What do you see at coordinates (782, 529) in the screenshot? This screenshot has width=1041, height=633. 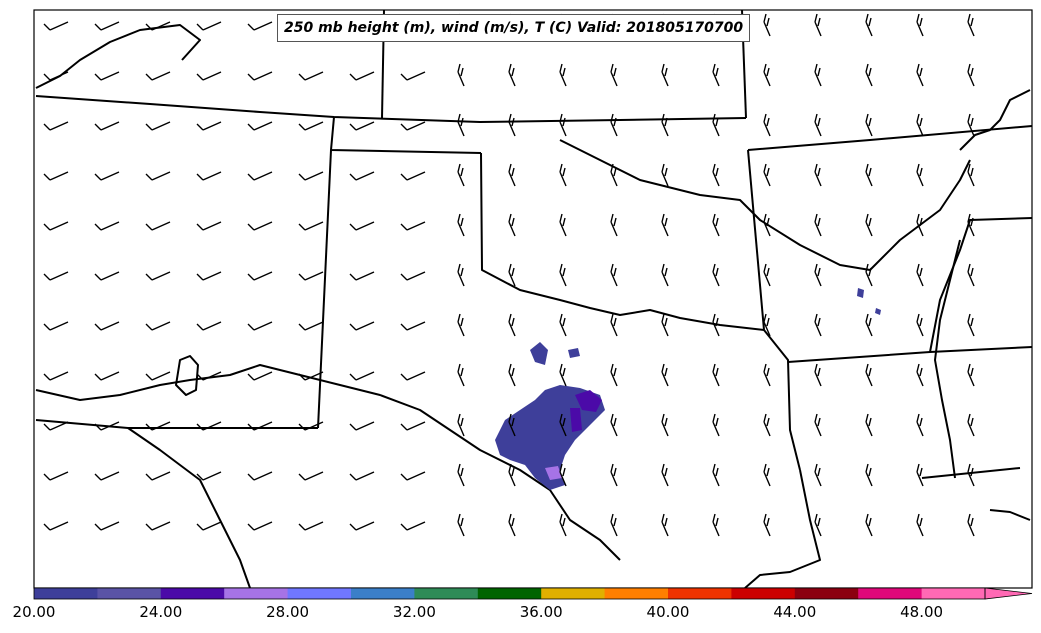 I see `texas-coast` at bounding box center [782, 529].